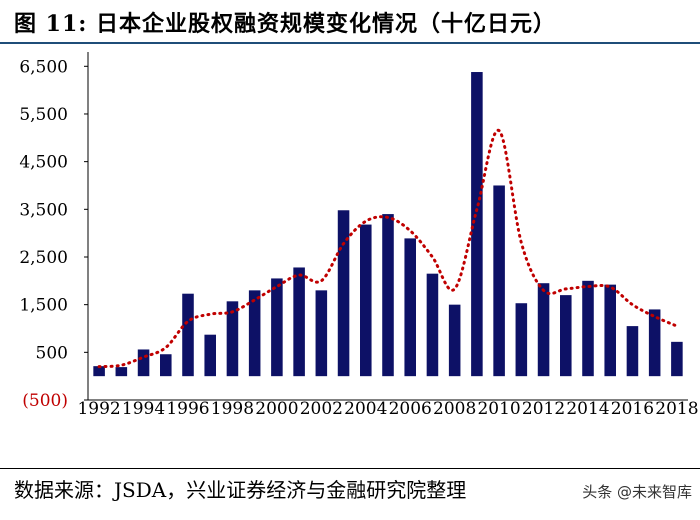  Describe the element at coordinates (637, 492) in the screenshot. I see `watermark: 头条 @未来智库` at that location.